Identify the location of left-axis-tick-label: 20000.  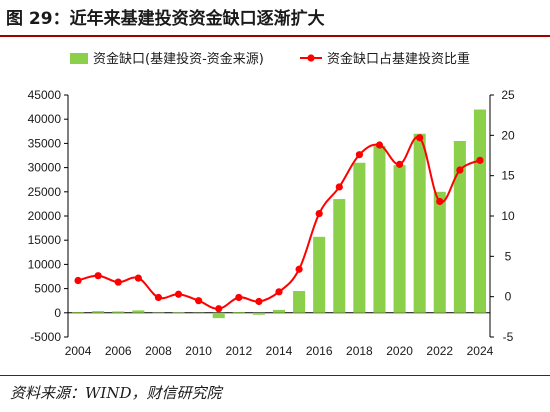
(45, 216).